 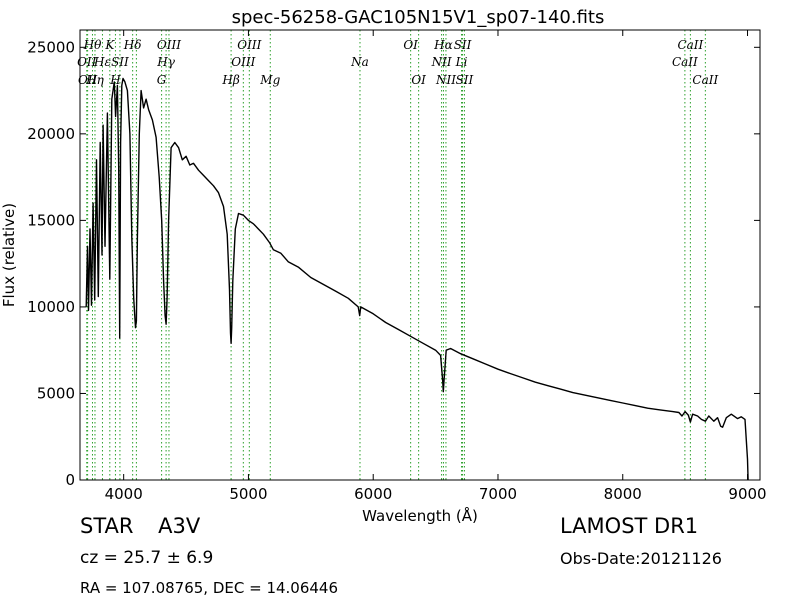 What do you see at coordinates (629, 526) in the screenshot?
I see `survey-name: LAMOST DR1` at bounding box center [629, 526].